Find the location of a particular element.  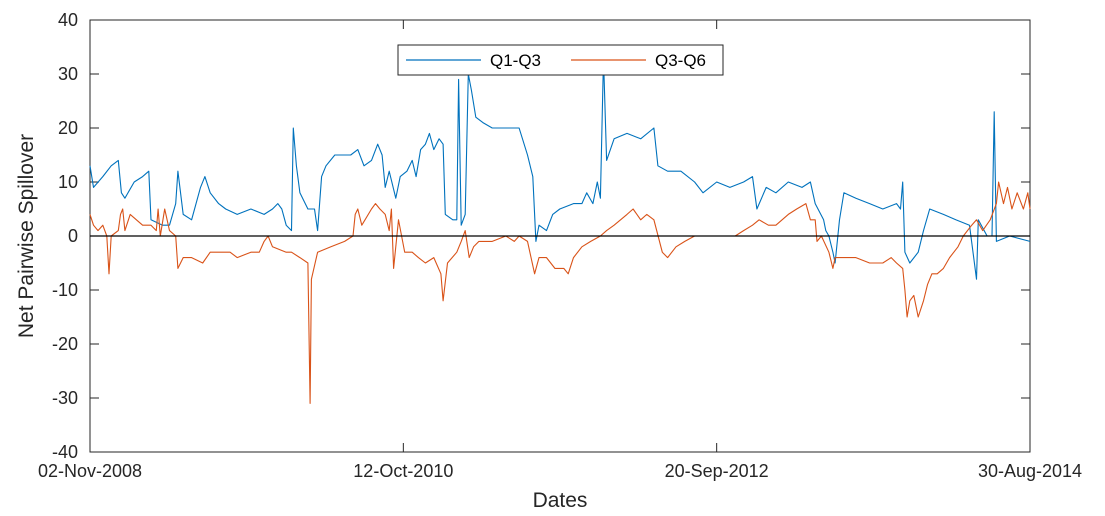

y-axis-label: Net Pairwise Spillover is located at coordinates (26, 236).